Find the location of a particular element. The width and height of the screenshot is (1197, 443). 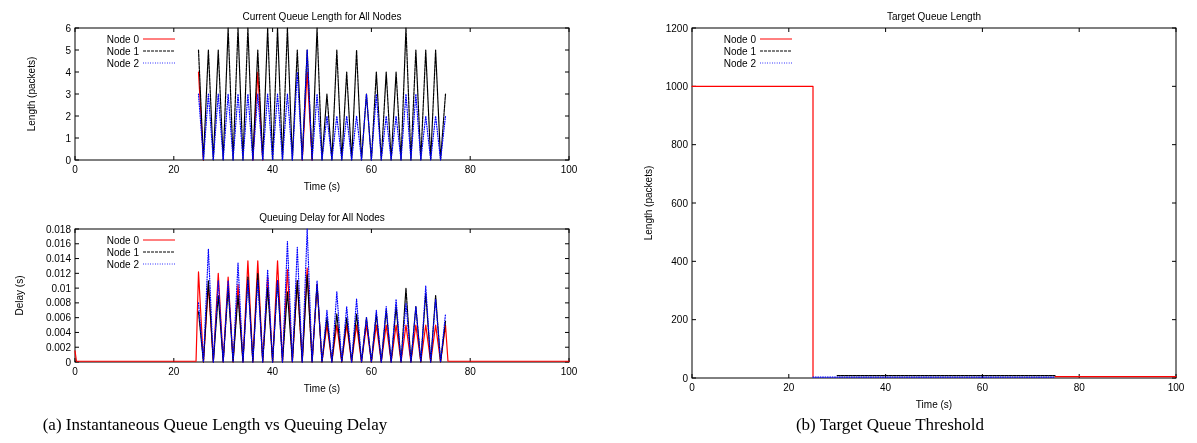

y-tick-label: 600 is located at coordinates (680, 203).